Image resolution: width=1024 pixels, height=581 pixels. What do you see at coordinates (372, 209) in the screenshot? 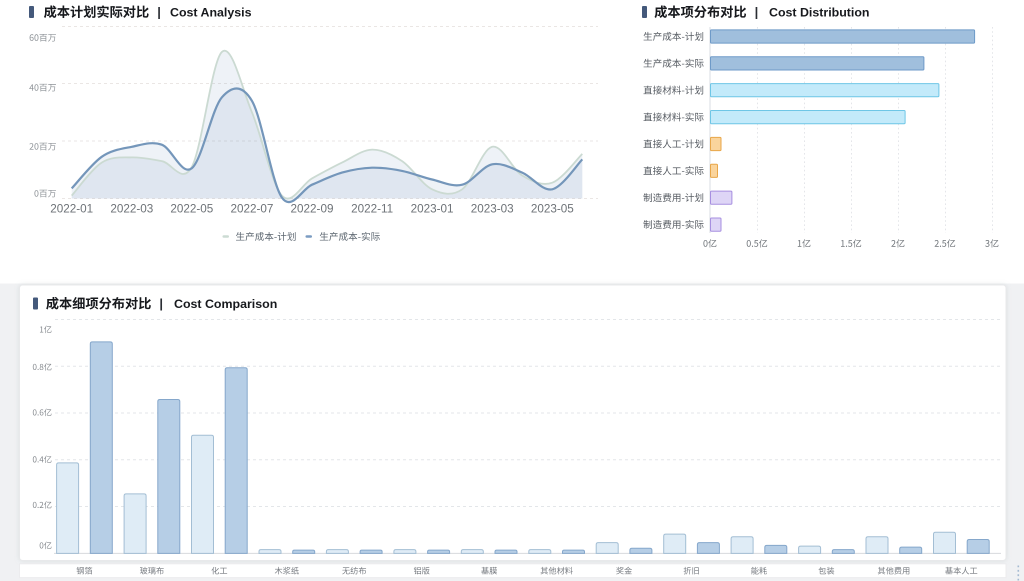
I see `svg-text: 2022-11` at bounding box center [372, 209].